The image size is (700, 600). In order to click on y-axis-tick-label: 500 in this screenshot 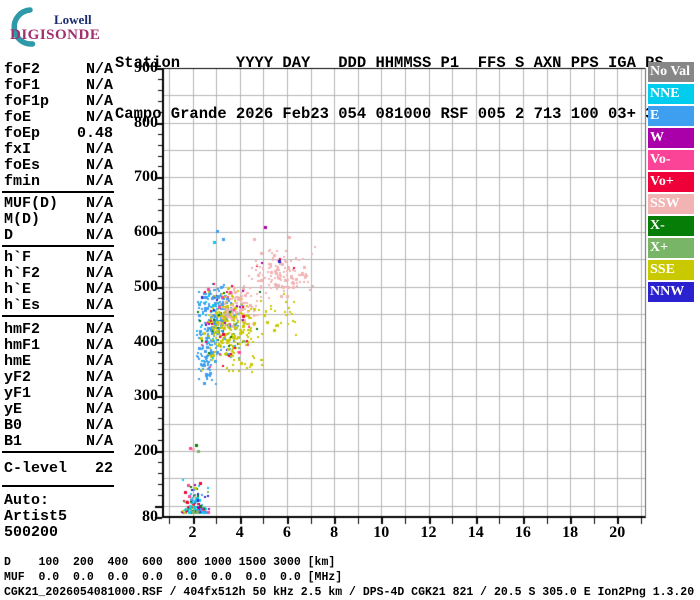, I will do `click(146, 286)`.